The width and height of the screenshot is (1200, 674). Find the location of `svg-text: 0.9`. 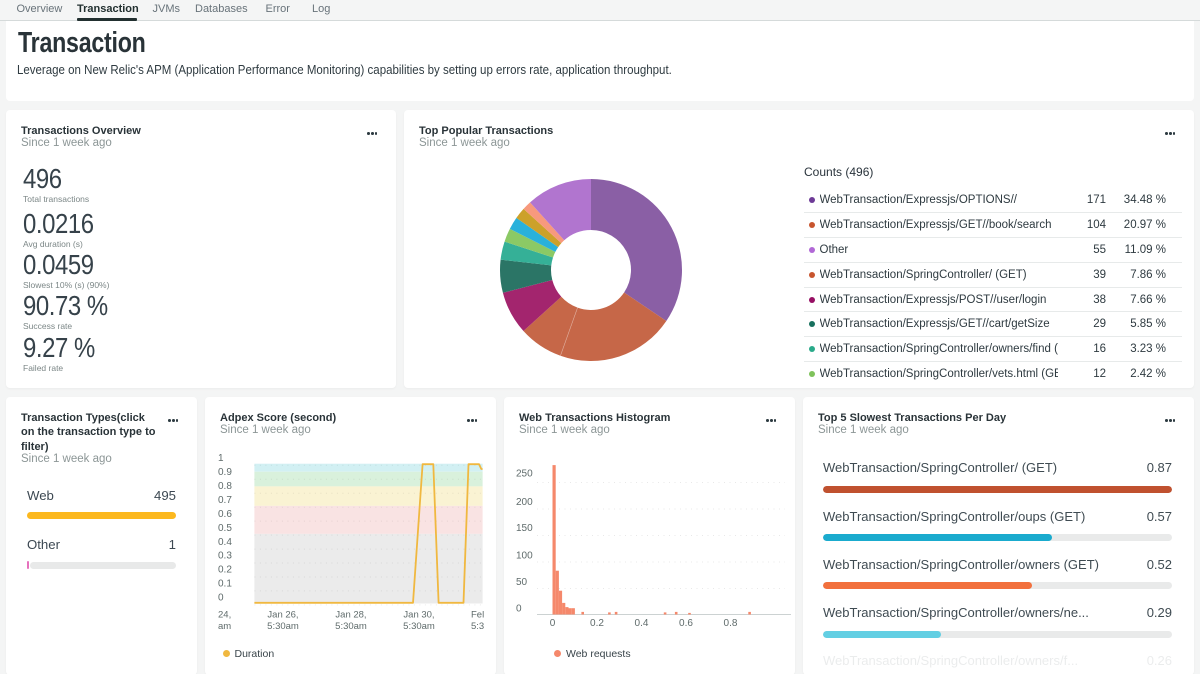

svg-text: 0.9 is located at coordinates (225, 472).